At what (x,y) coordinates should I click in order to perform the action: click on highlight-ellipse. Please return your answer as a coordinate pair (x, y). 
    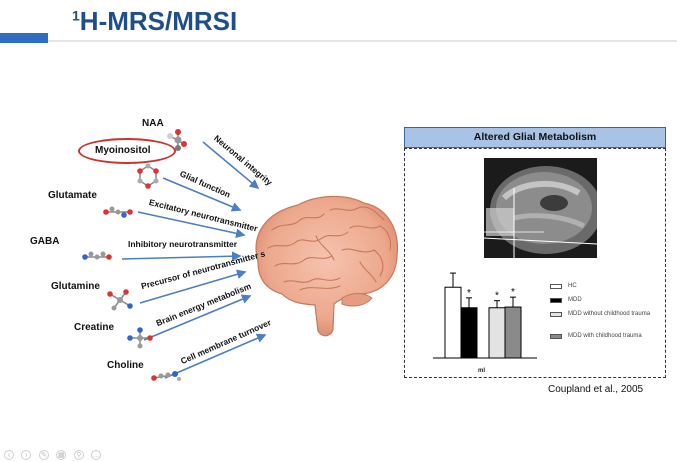
    Looking at the image, I should click on (127, 151).